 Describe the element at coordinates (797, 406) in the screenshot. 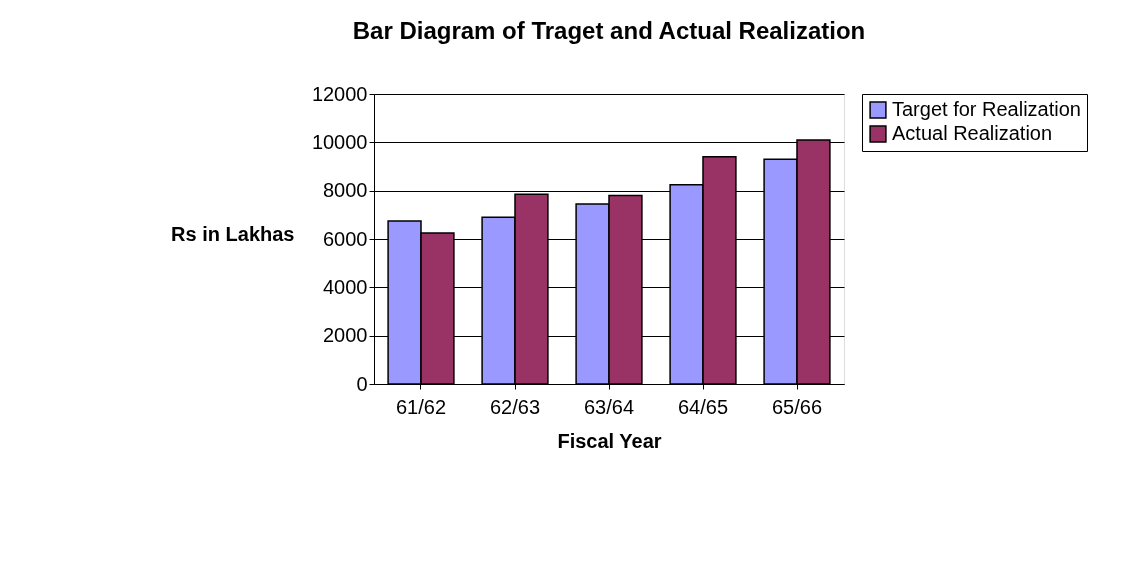

I see `x-tick-label: 65/66` at that location.